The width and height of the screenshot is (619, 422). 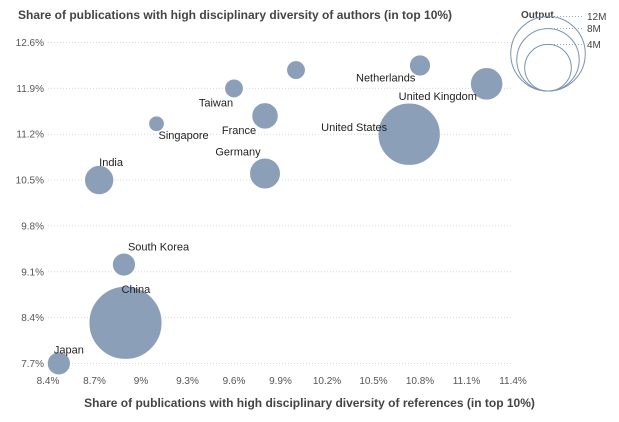 I want to click on x-tick-label: 9.9%, so click(x=280, y=381).